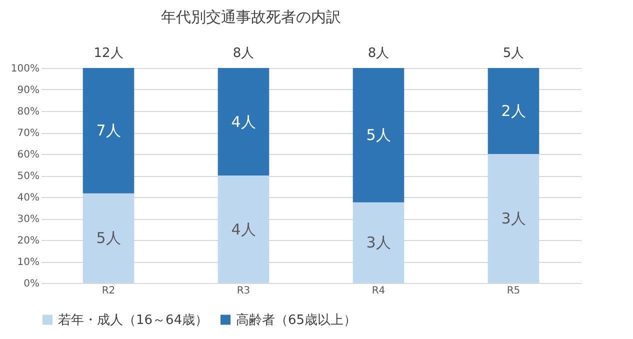 The width and height of the screenshot is (633, 339). Describe the element at coordinates (109, 291) in the screenshot. I see `x-tick-label: R2` at that location.